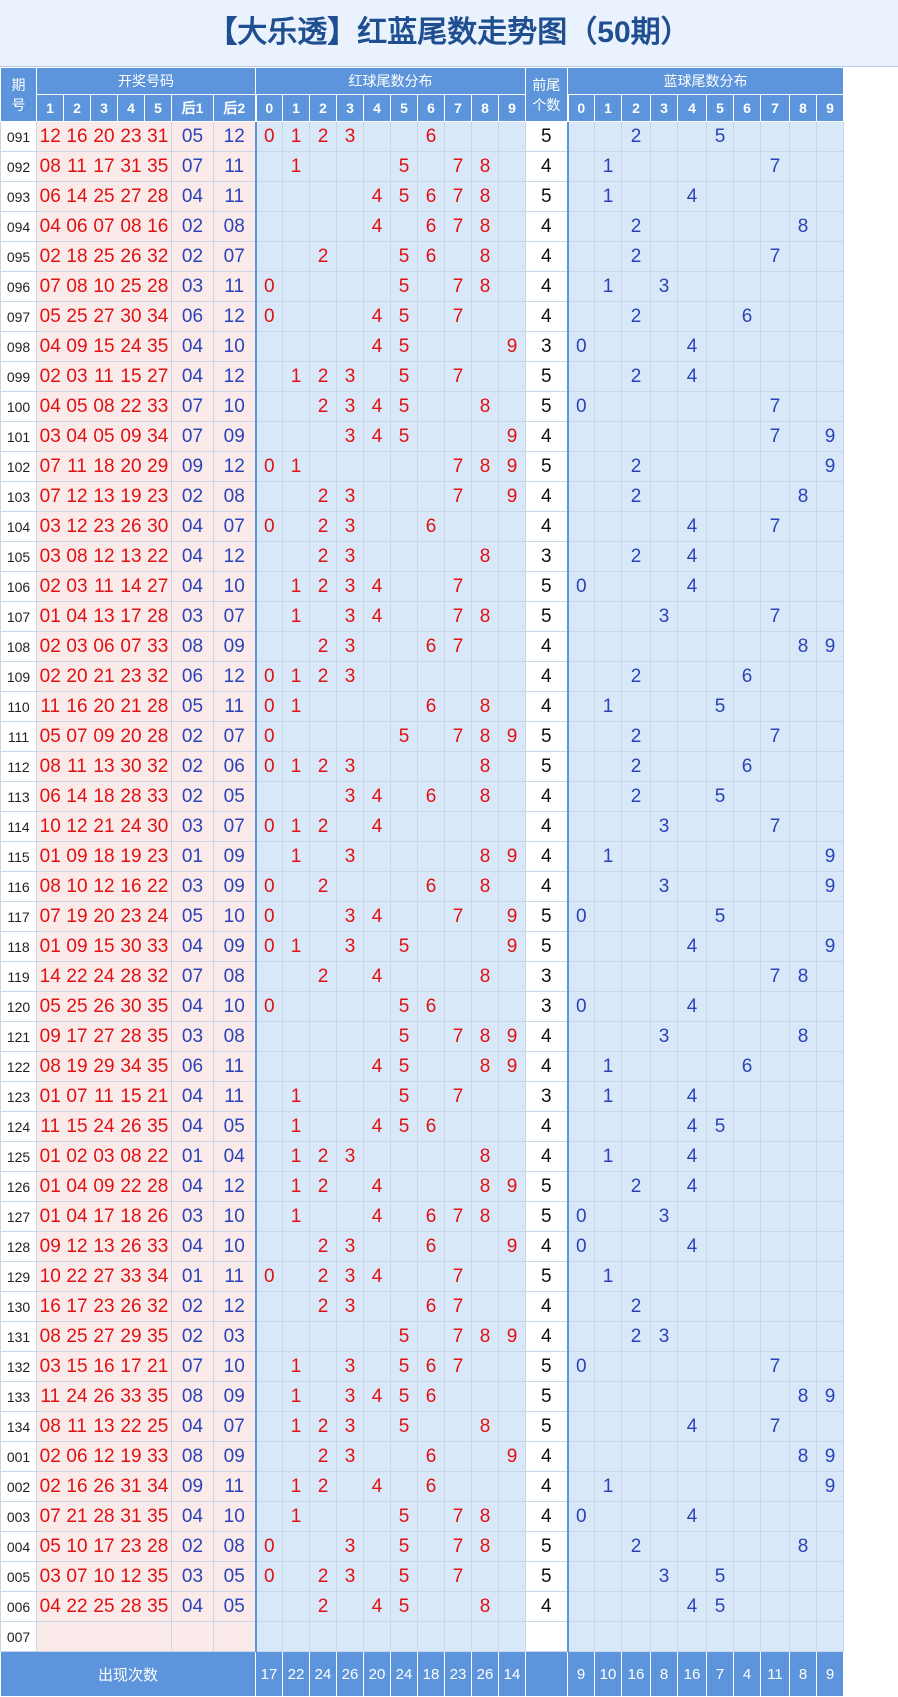 The width and height of the screenshot is (898, 1697). I want to click on back-number-cell: 08, so click(234, 976).